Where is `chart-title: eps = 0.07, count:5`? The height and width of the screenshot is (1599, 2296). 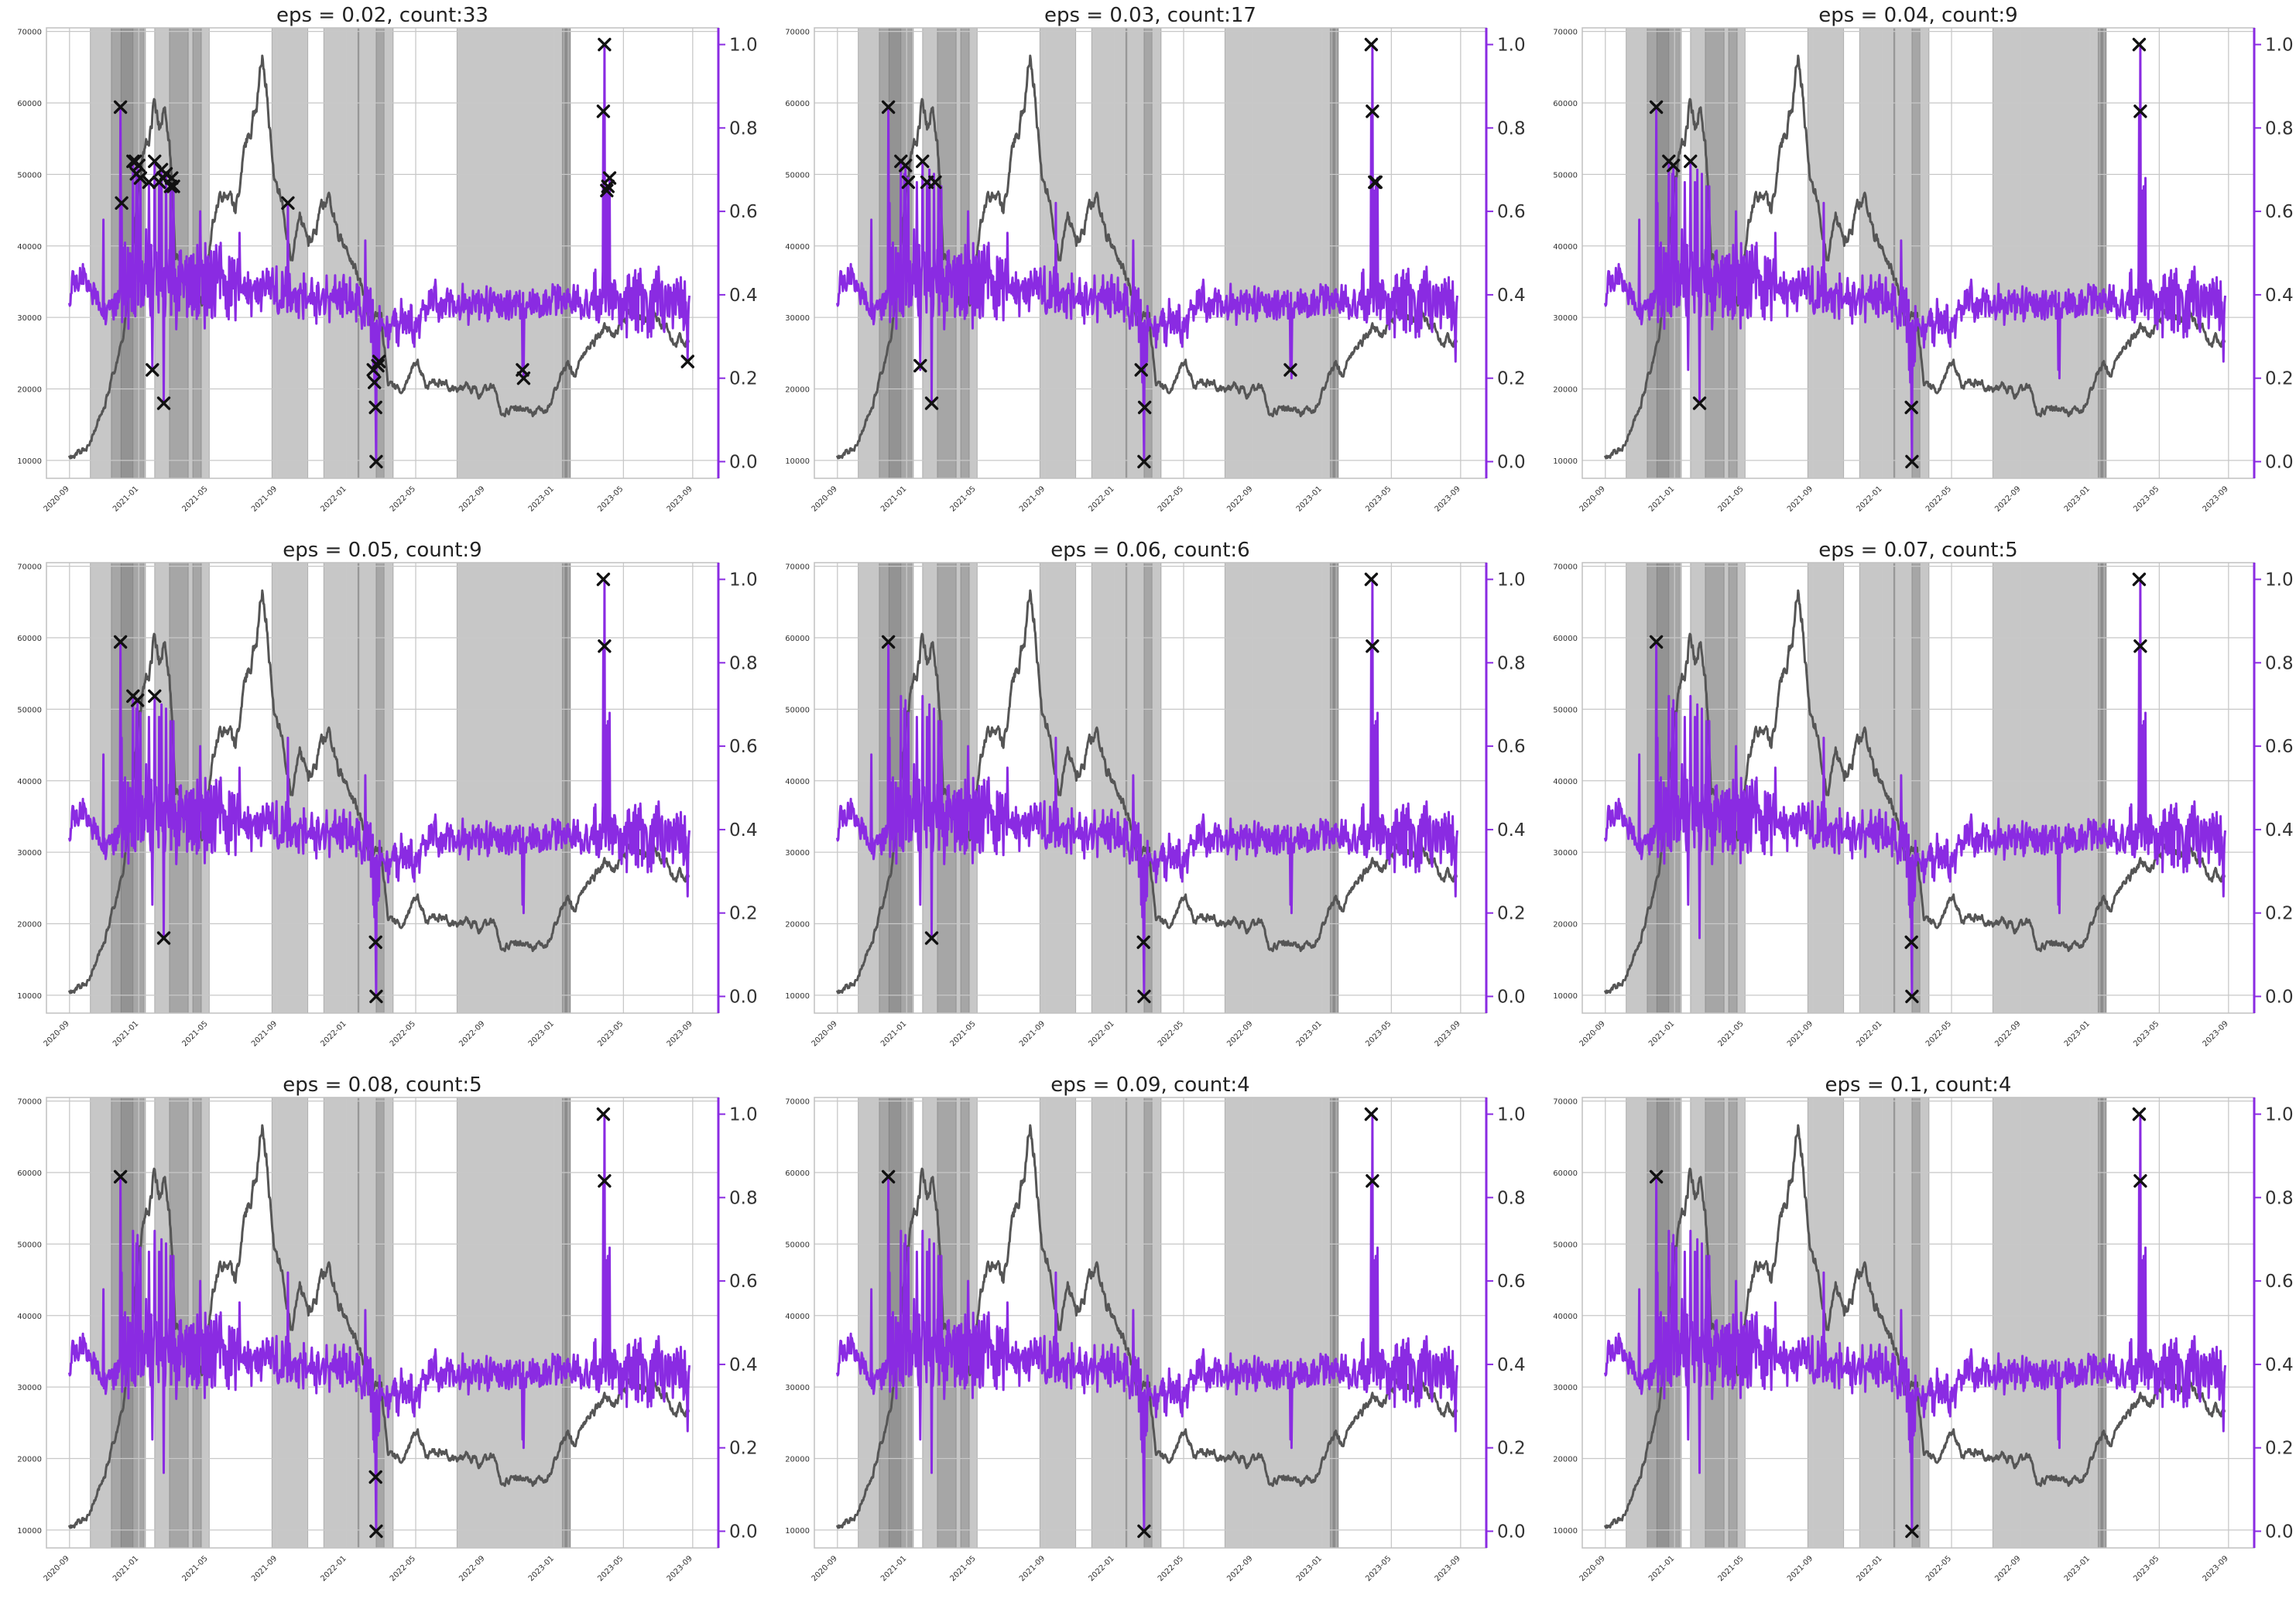 chart-title: eps = 0.07, count:5 is located at coordinates (1917, 551).